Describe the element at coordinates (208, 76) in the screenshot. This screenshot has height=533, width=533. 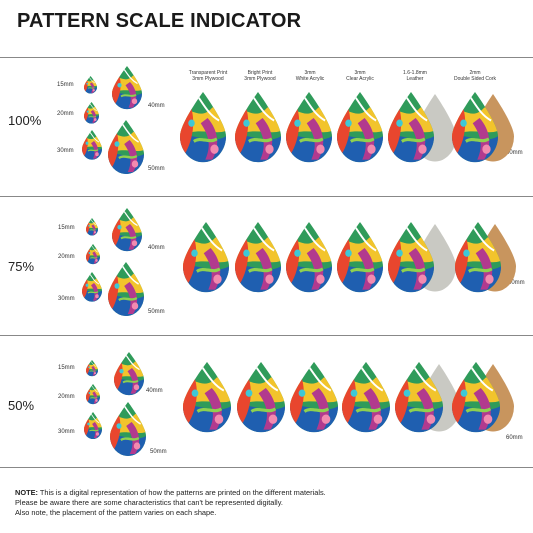
I see `material-header-transparent-plywood: Transparent Print 3mm Plywood` at that location.